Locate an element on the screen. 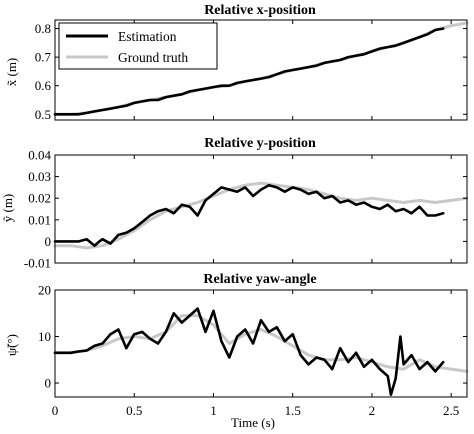 The height and width of the screenshot is (434, 474). y-tick-label: 0.8 is located at coordinates (43, 28).